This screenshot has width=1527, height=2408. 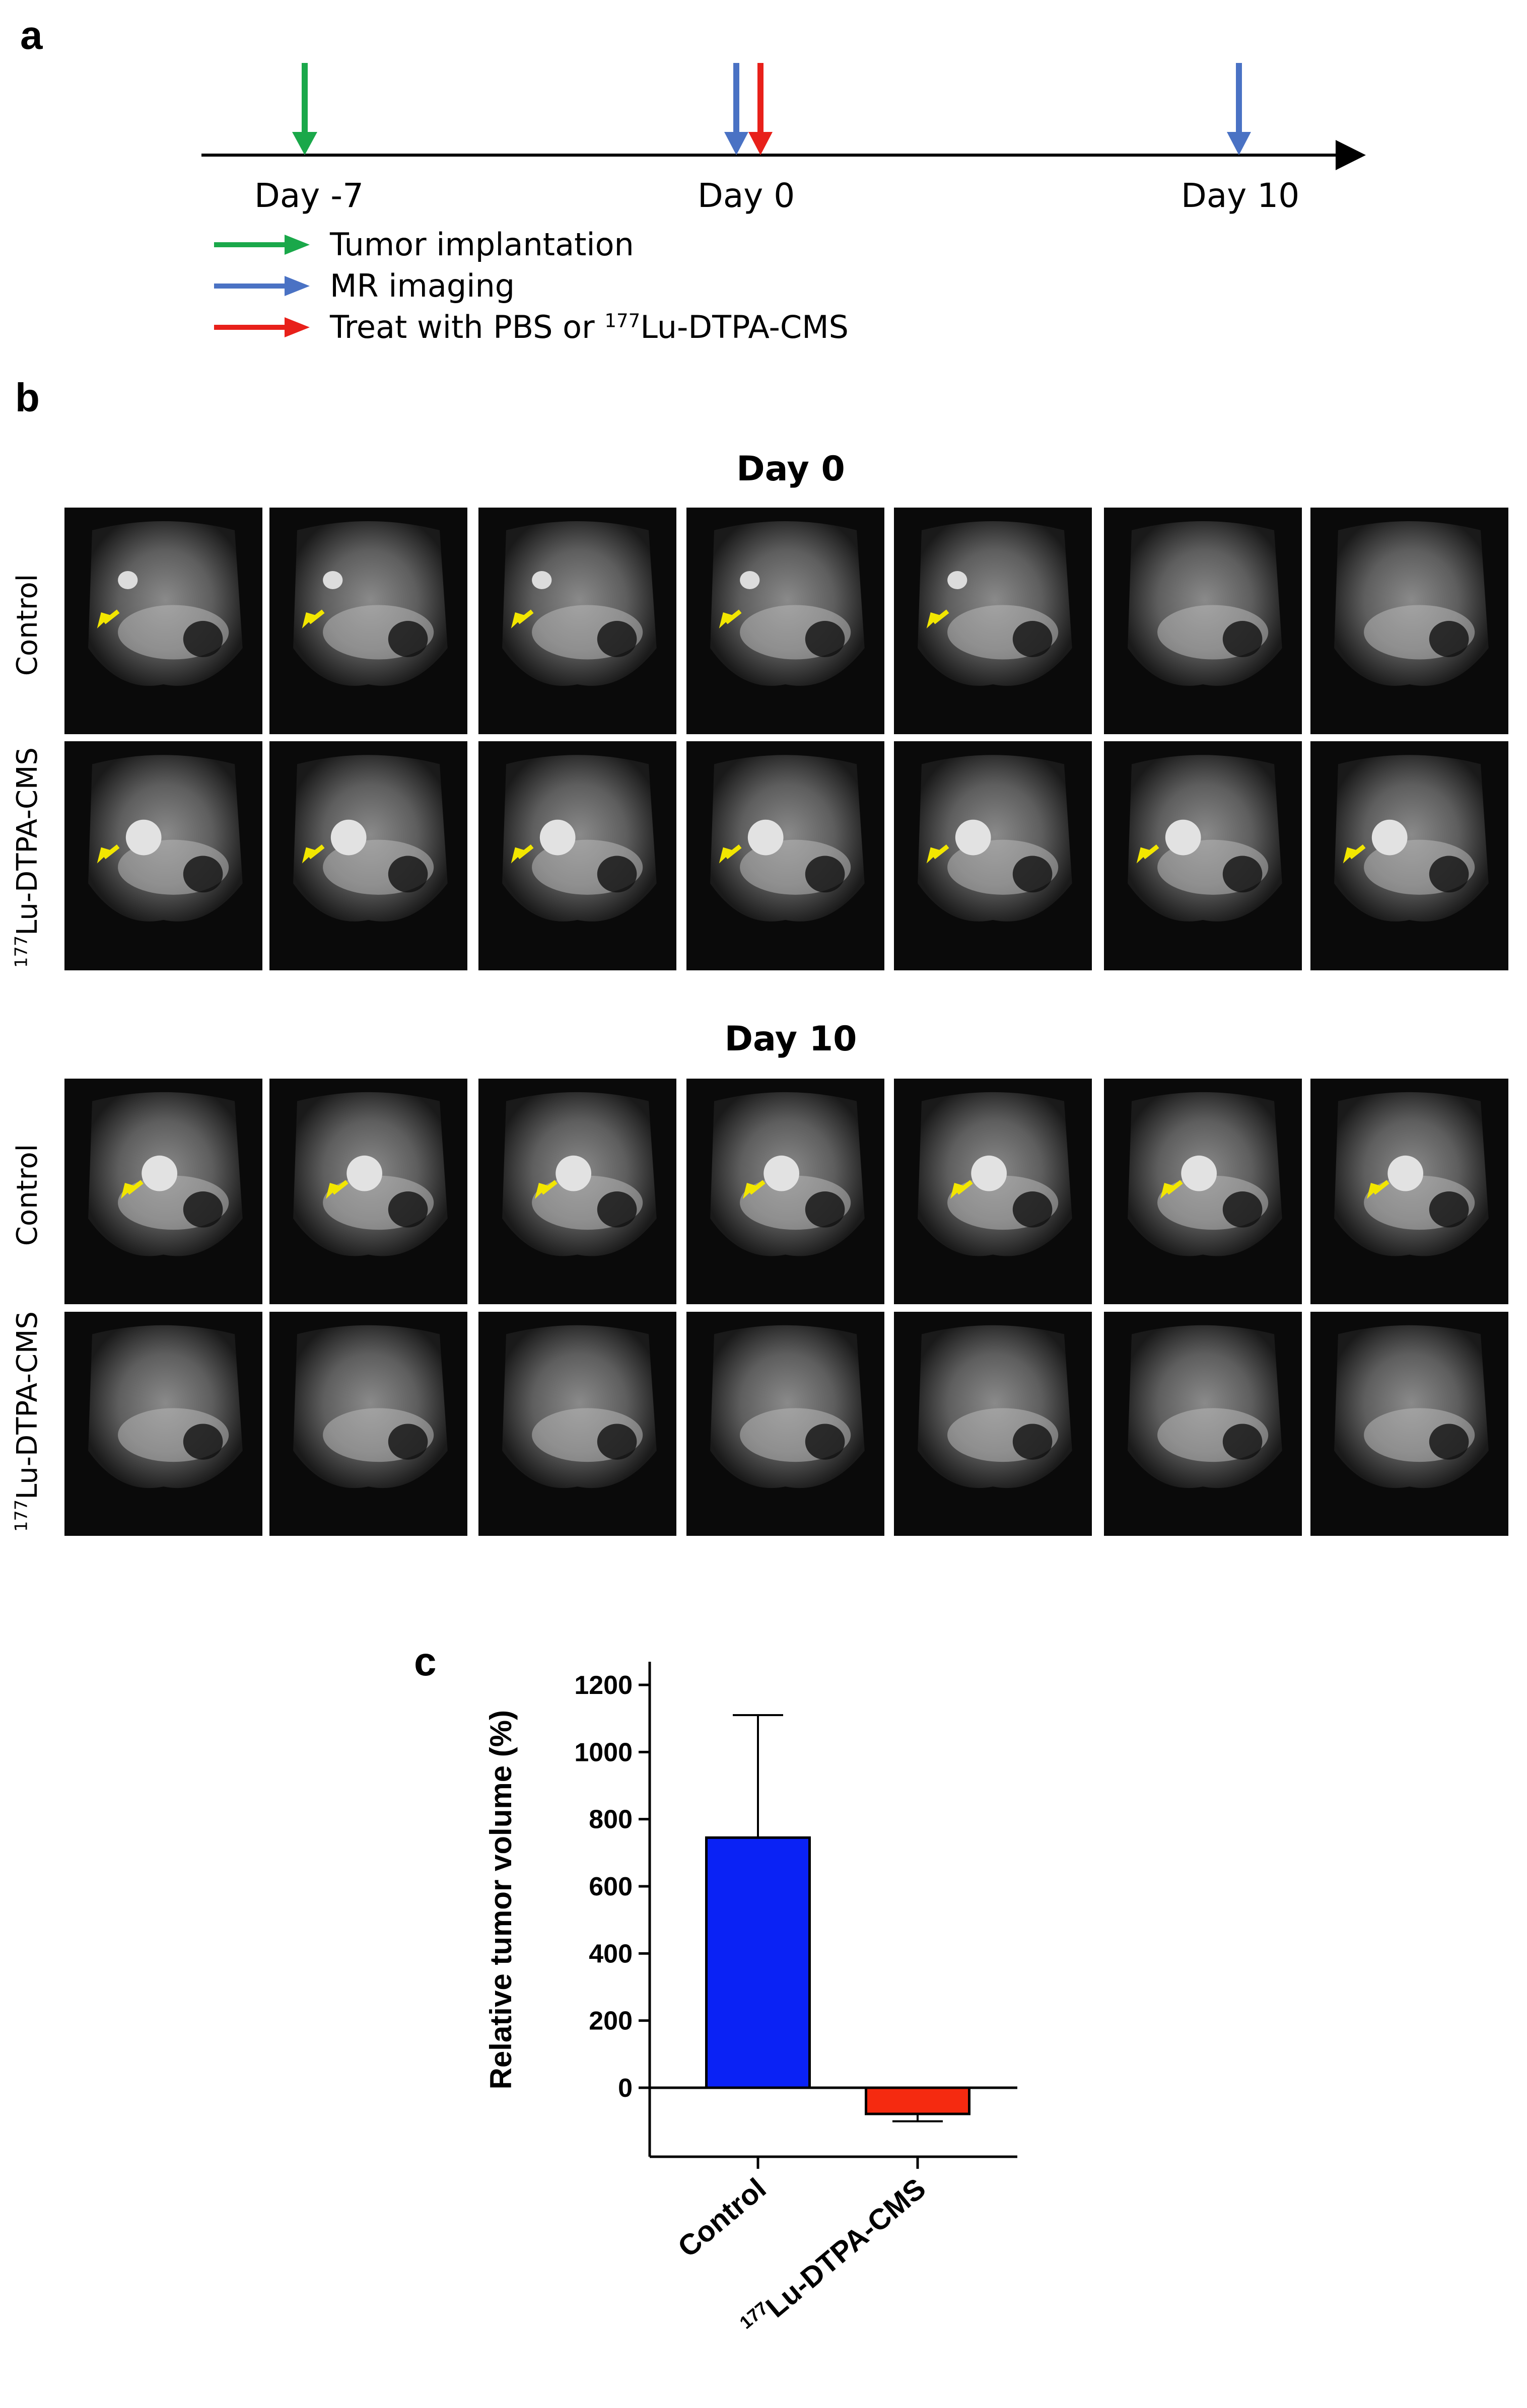 I want to click on mr-imaging-day10-arrow-icon, so click(x=1239, y=109).